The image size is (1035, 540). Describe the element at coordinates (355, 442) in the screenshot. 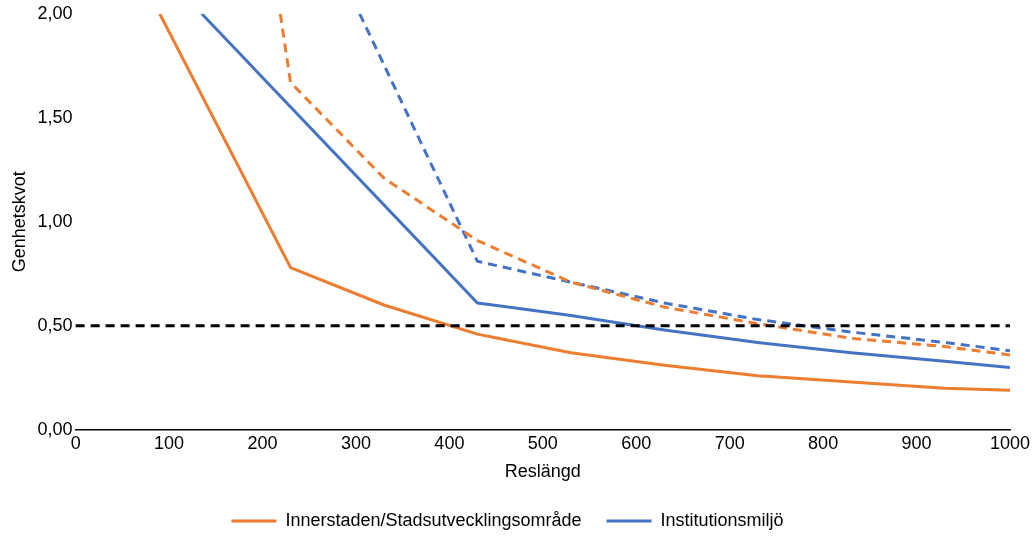

I see `x-tick-label: 300` at that location.